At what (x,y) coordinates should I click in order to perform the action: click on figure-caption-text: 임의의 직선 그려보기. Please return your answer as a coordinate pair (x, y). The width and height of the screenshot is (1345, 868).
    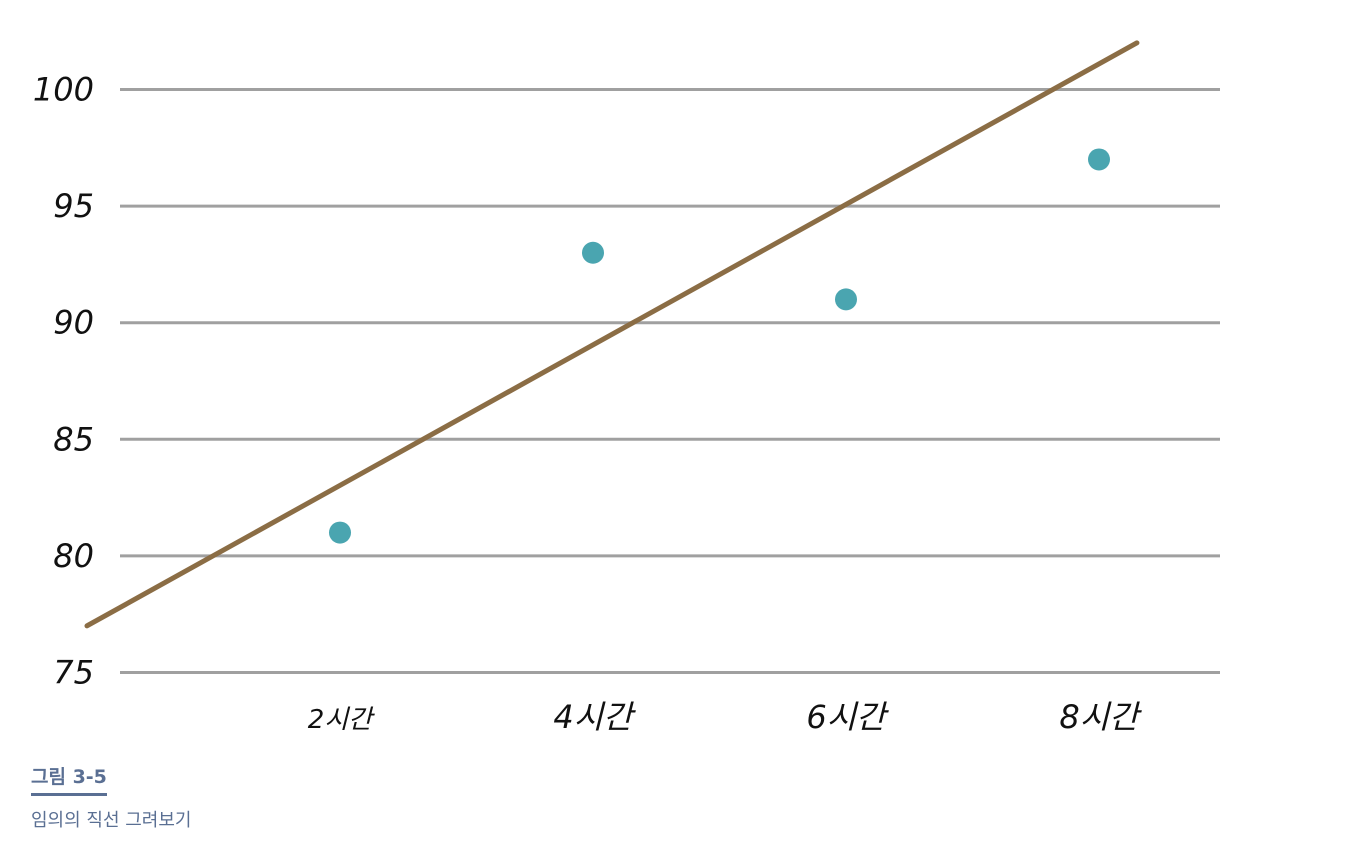
    Looking at the image, I should click on (111, 820).